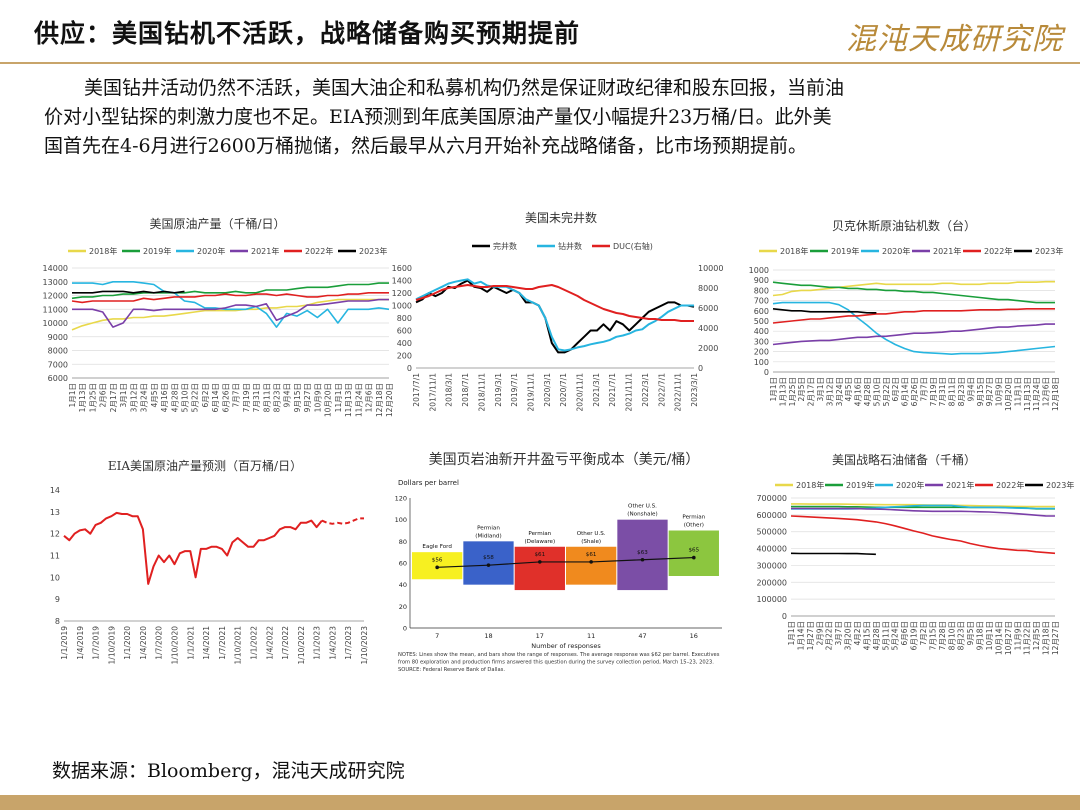  Describe the element at coordinates (539, 542) in the screenshot. I see `category-label: (Delaware)` at that location.